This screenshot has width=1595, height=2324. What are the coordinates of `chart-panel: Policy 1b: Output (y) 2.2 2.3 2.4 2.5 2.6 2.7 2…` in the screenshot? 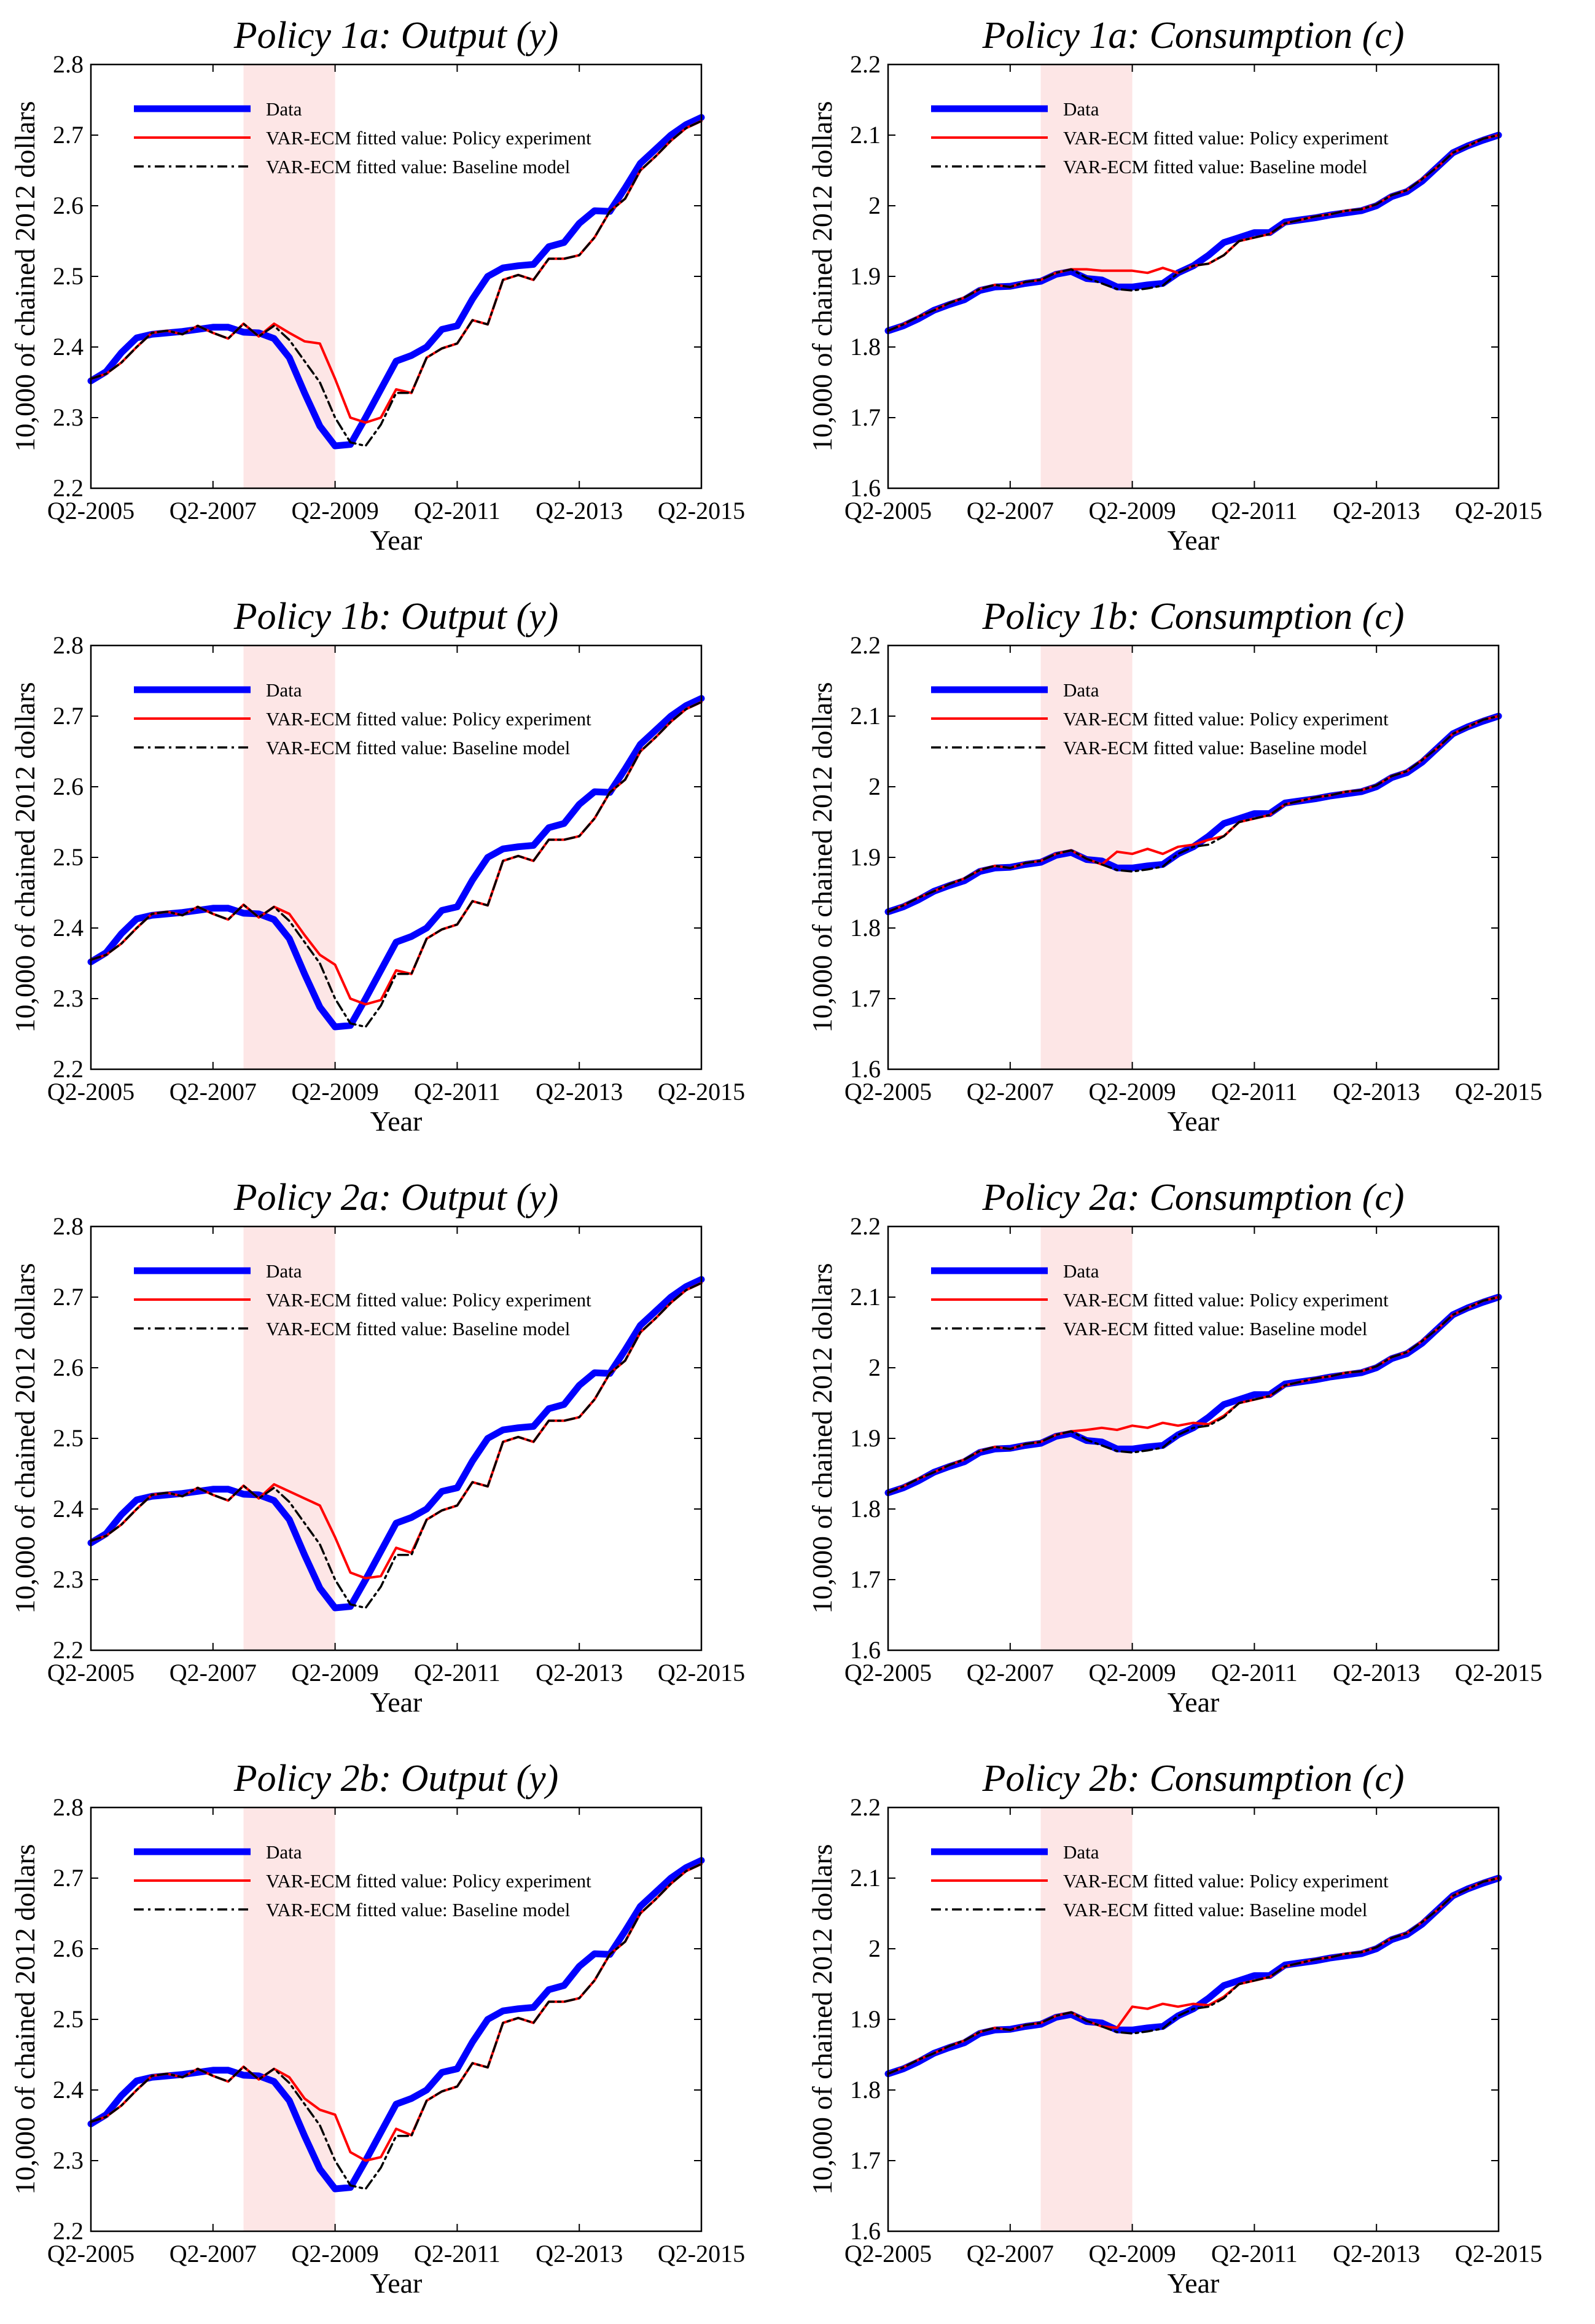 It's located at (399, 871).